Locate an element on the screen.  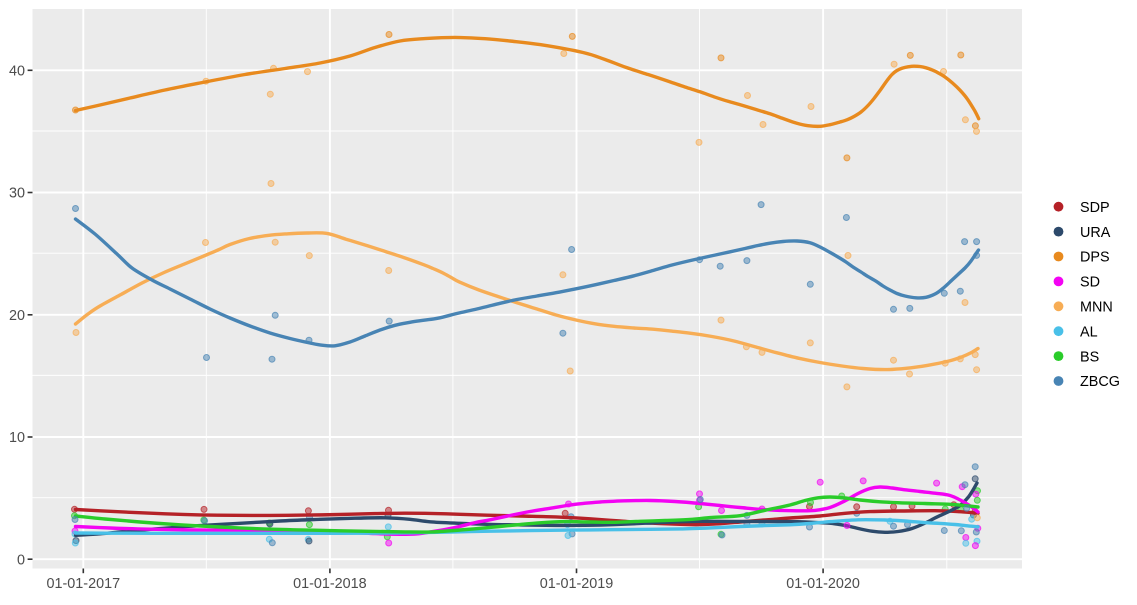
svg-text: MNN is located at coordinates (1096, 308).